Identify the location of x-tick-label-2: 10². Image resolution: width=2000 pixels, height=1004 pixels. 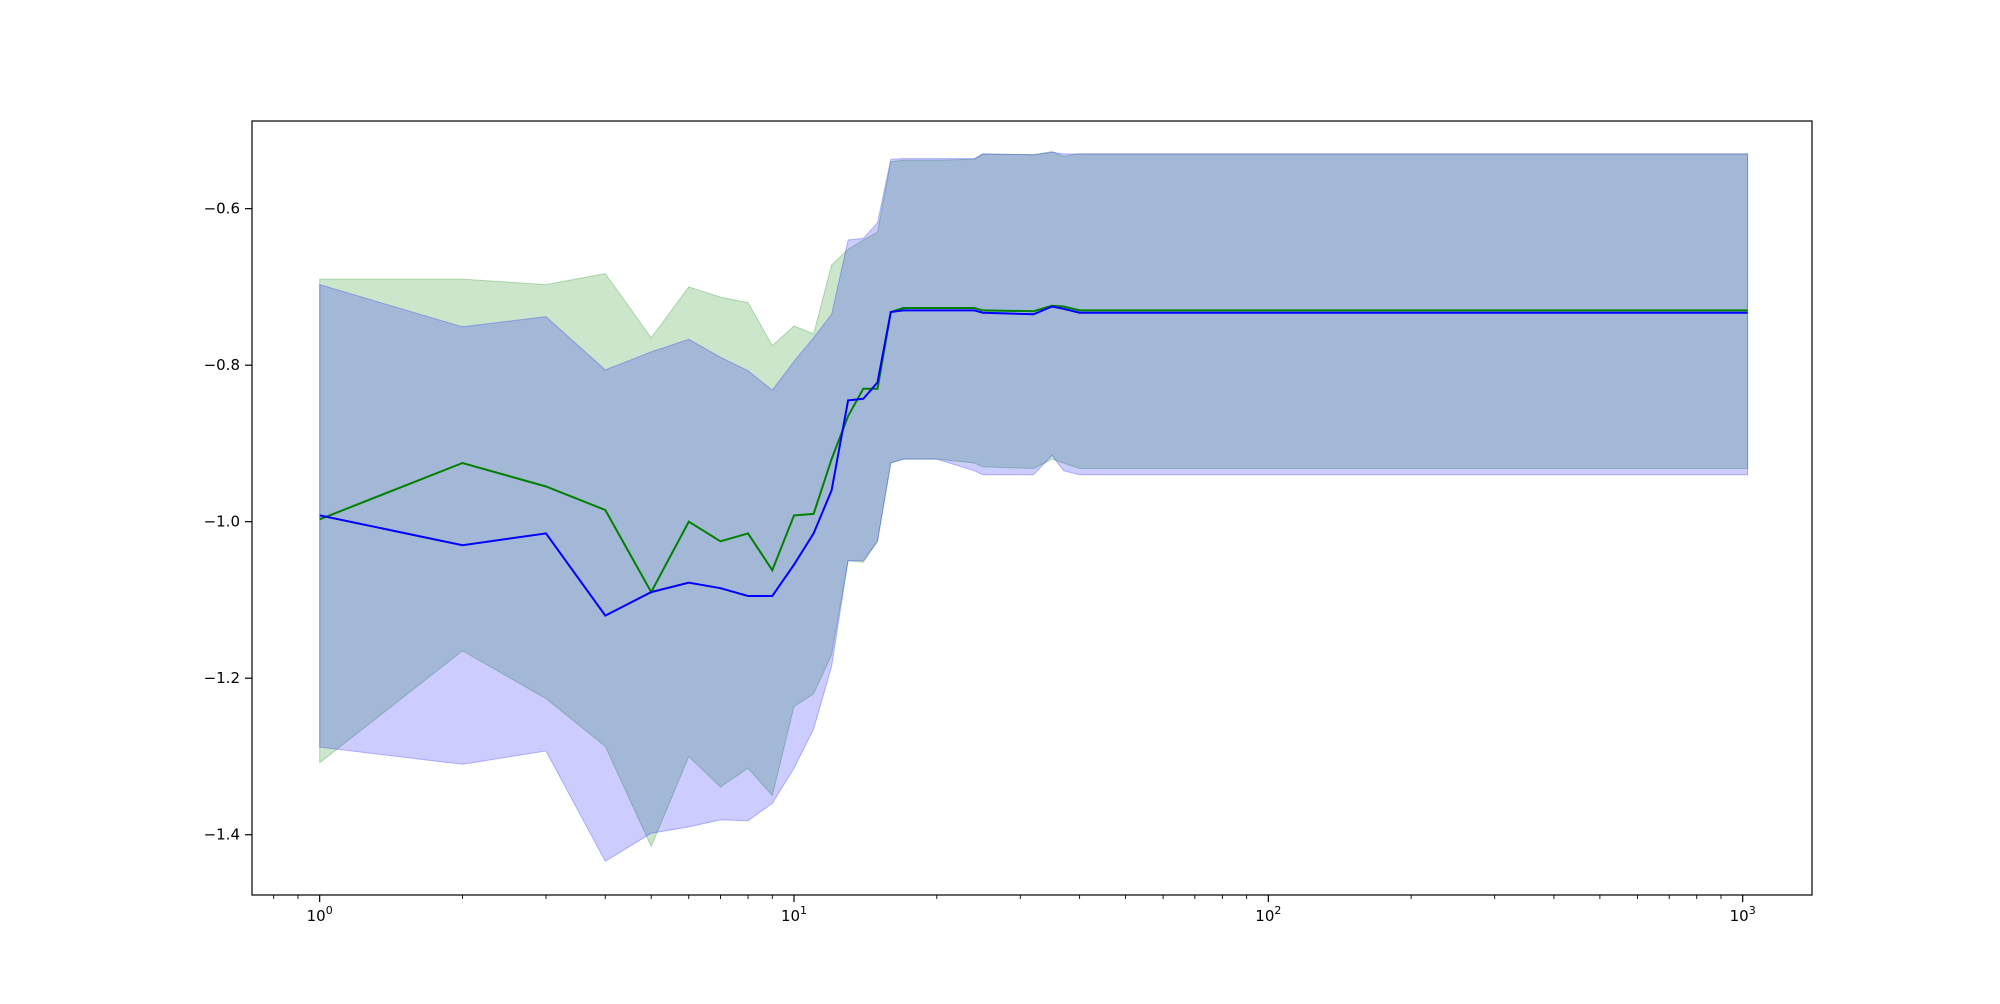
(1268, 914).